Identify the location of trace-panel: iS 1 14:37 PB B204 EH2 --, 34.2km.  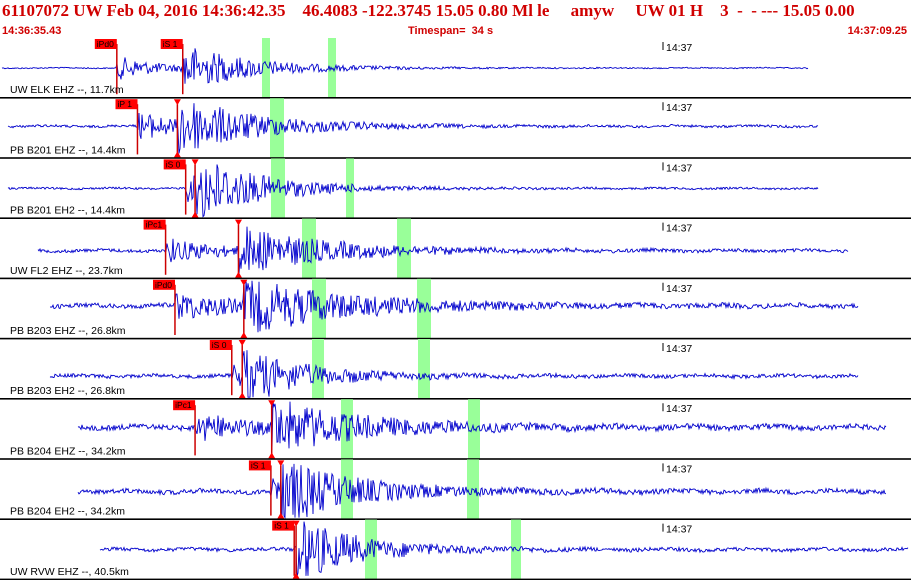
(455, 489).